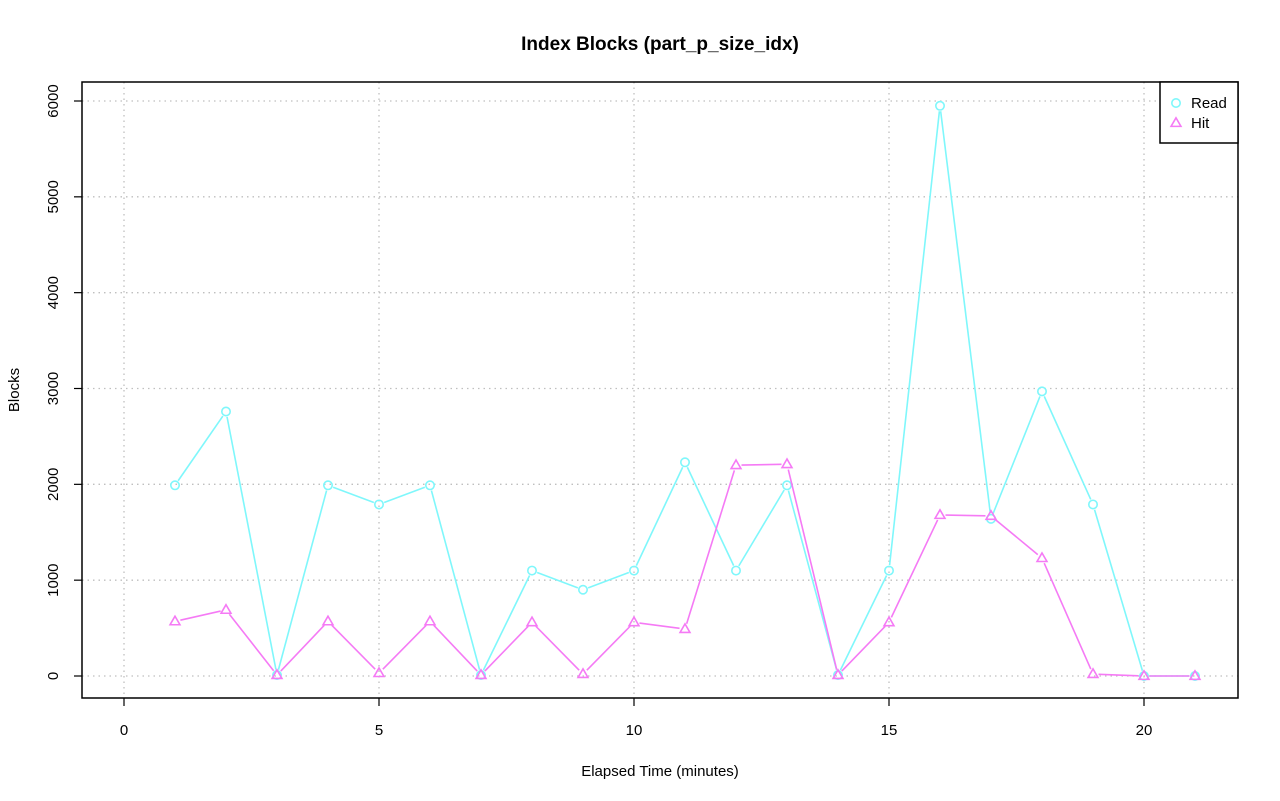  I want to click on y-tick-label: 5000, so click(53, 196).